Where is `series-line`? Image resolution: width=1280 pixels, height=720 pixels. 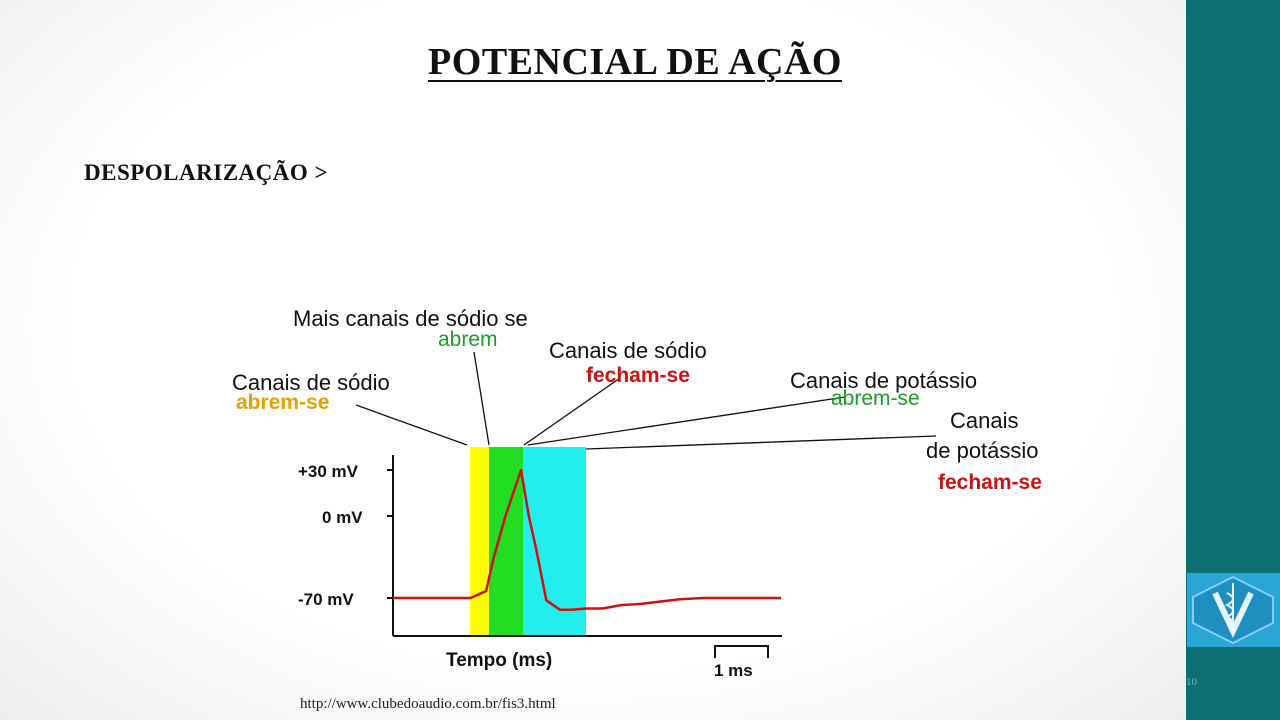 series-line is located at coordinates (587, 539).